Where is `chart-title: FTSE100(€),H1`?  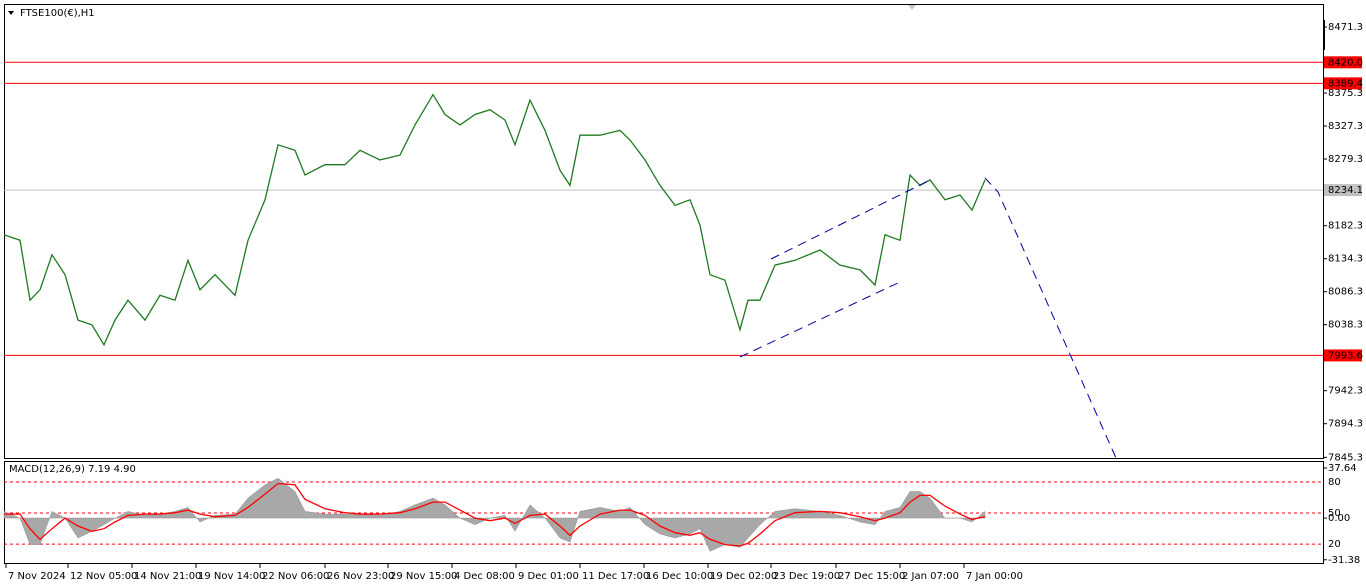 chart-title: FTSE100(€),H1 is located at coordinates (57, 13).